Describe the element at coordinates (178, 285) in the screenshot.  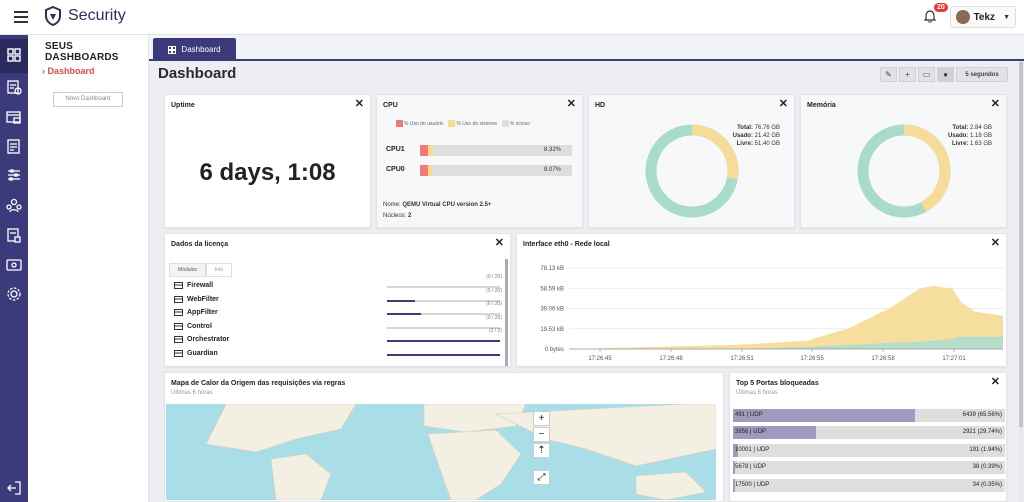
I see `firewall-icon` at that location.